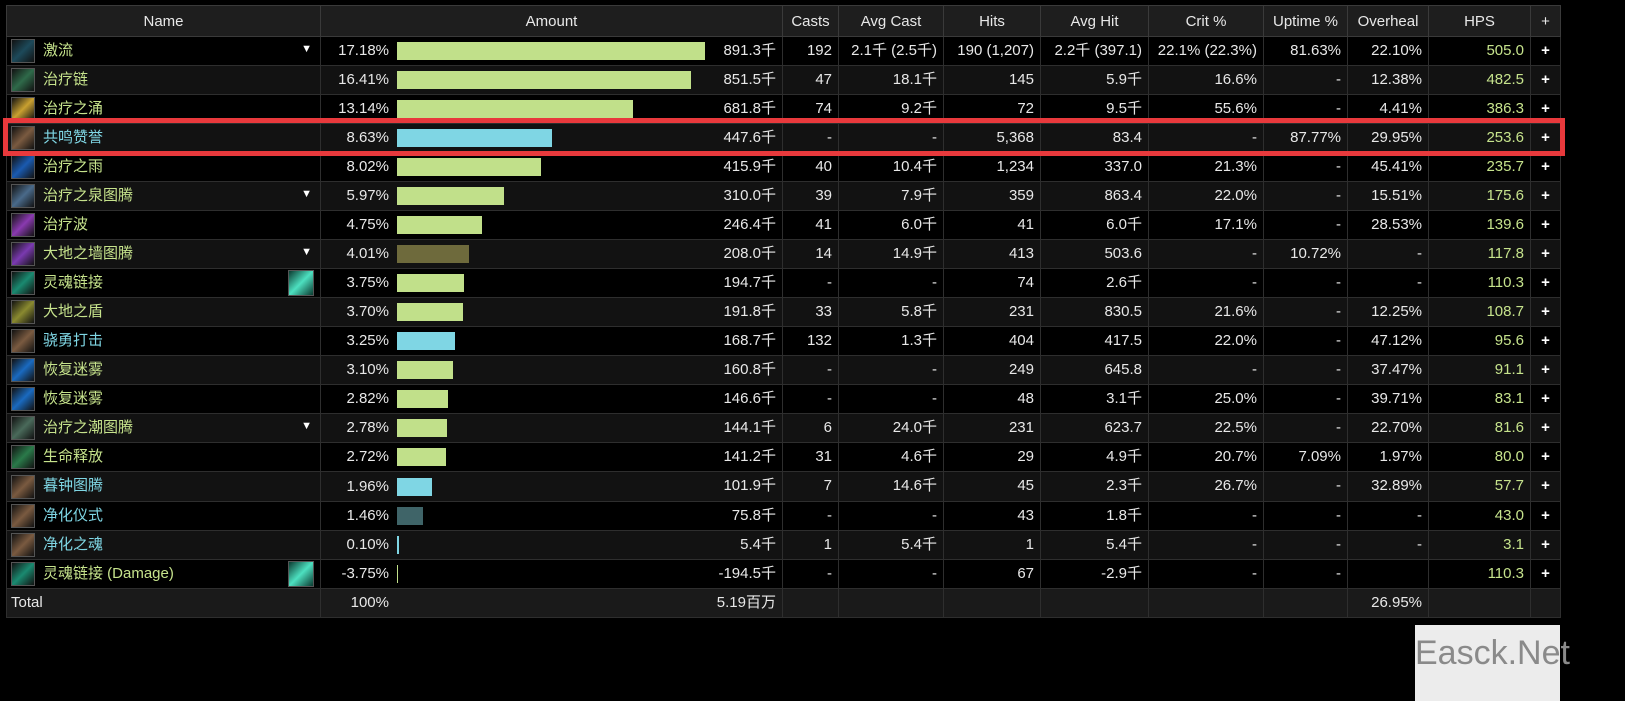 The height and width of the screenshot is (701, 1625). Describe the element at coordinates (992, 312) in the screenshot. I see `hits-cell: 231` at that location.